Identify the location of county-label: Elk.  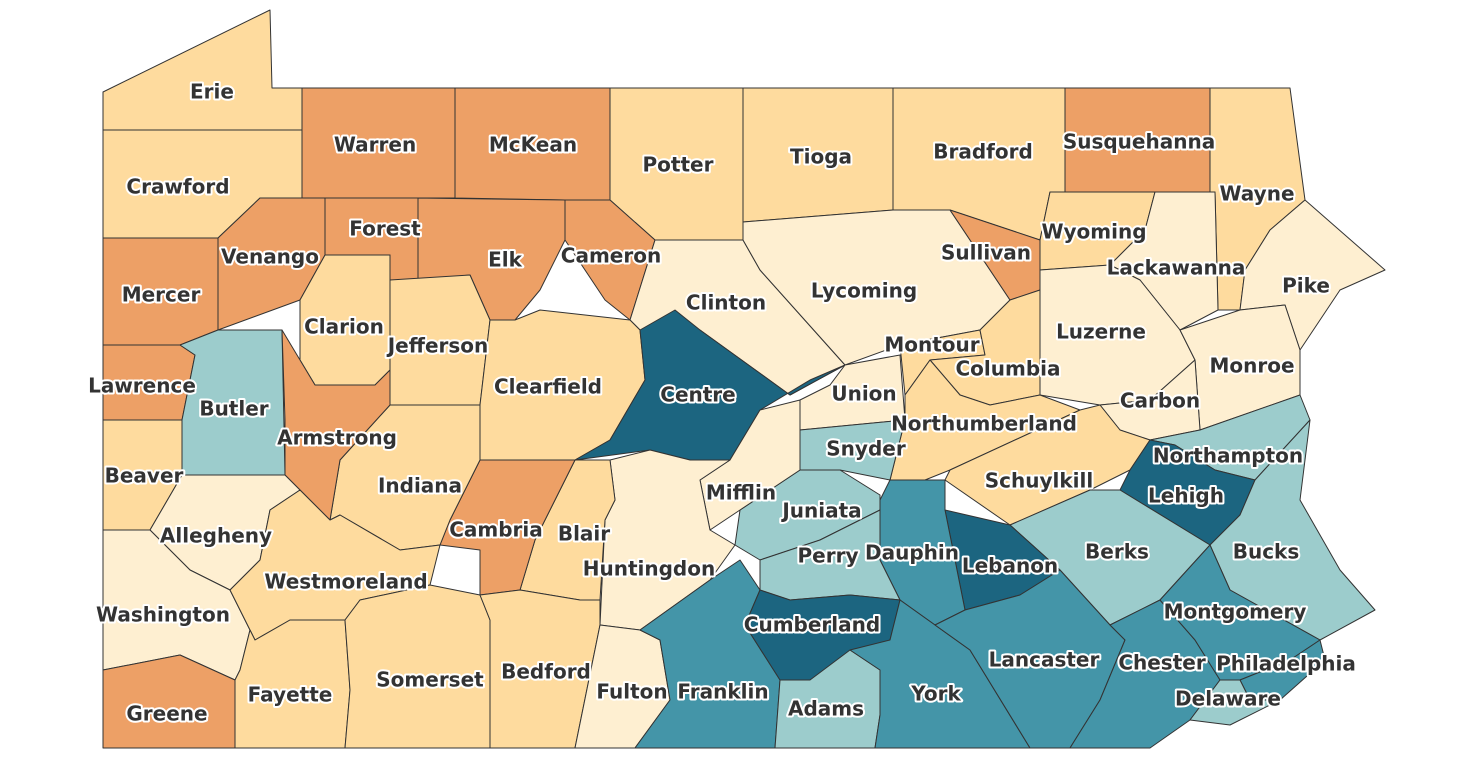
(505, 260).